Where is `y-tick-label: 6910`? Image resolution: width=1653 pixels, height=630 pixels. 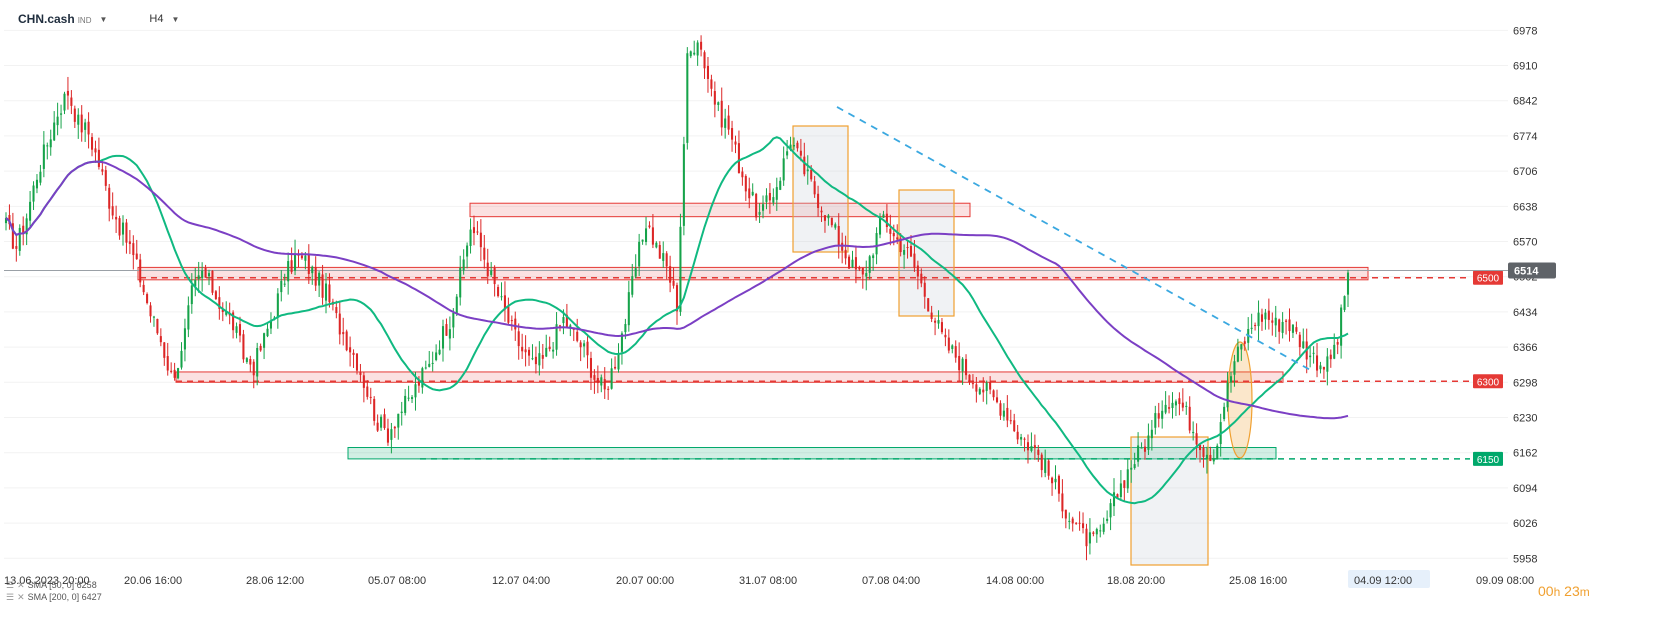
y-tick-label: 6910 is located at coordinates (1525, 67).